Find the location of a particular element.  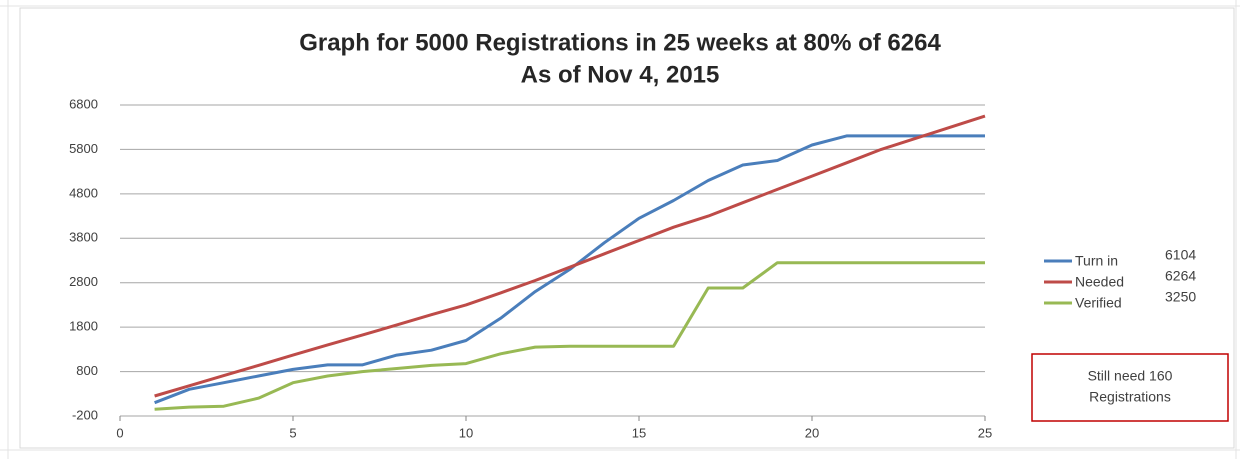

x-tick-label: 0 is located at coordinates (119, 432).